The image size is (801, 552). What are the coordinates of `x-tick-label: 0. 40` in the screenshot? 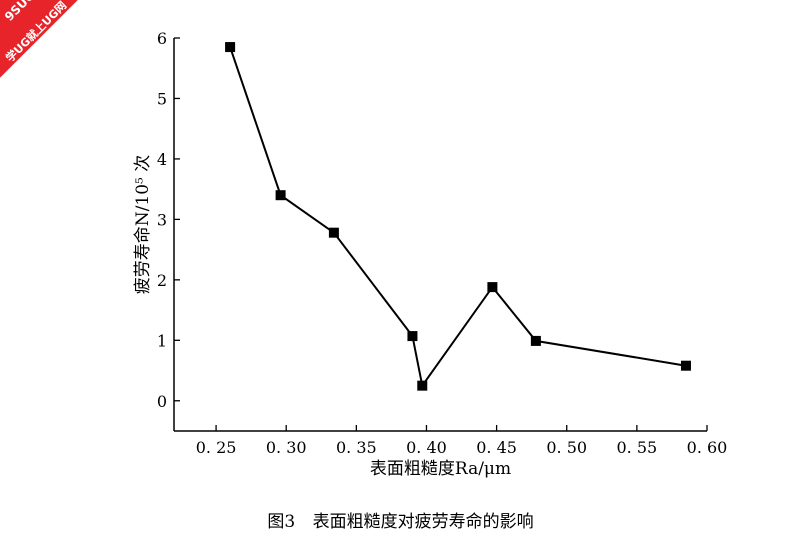 It's located at (426, 447).